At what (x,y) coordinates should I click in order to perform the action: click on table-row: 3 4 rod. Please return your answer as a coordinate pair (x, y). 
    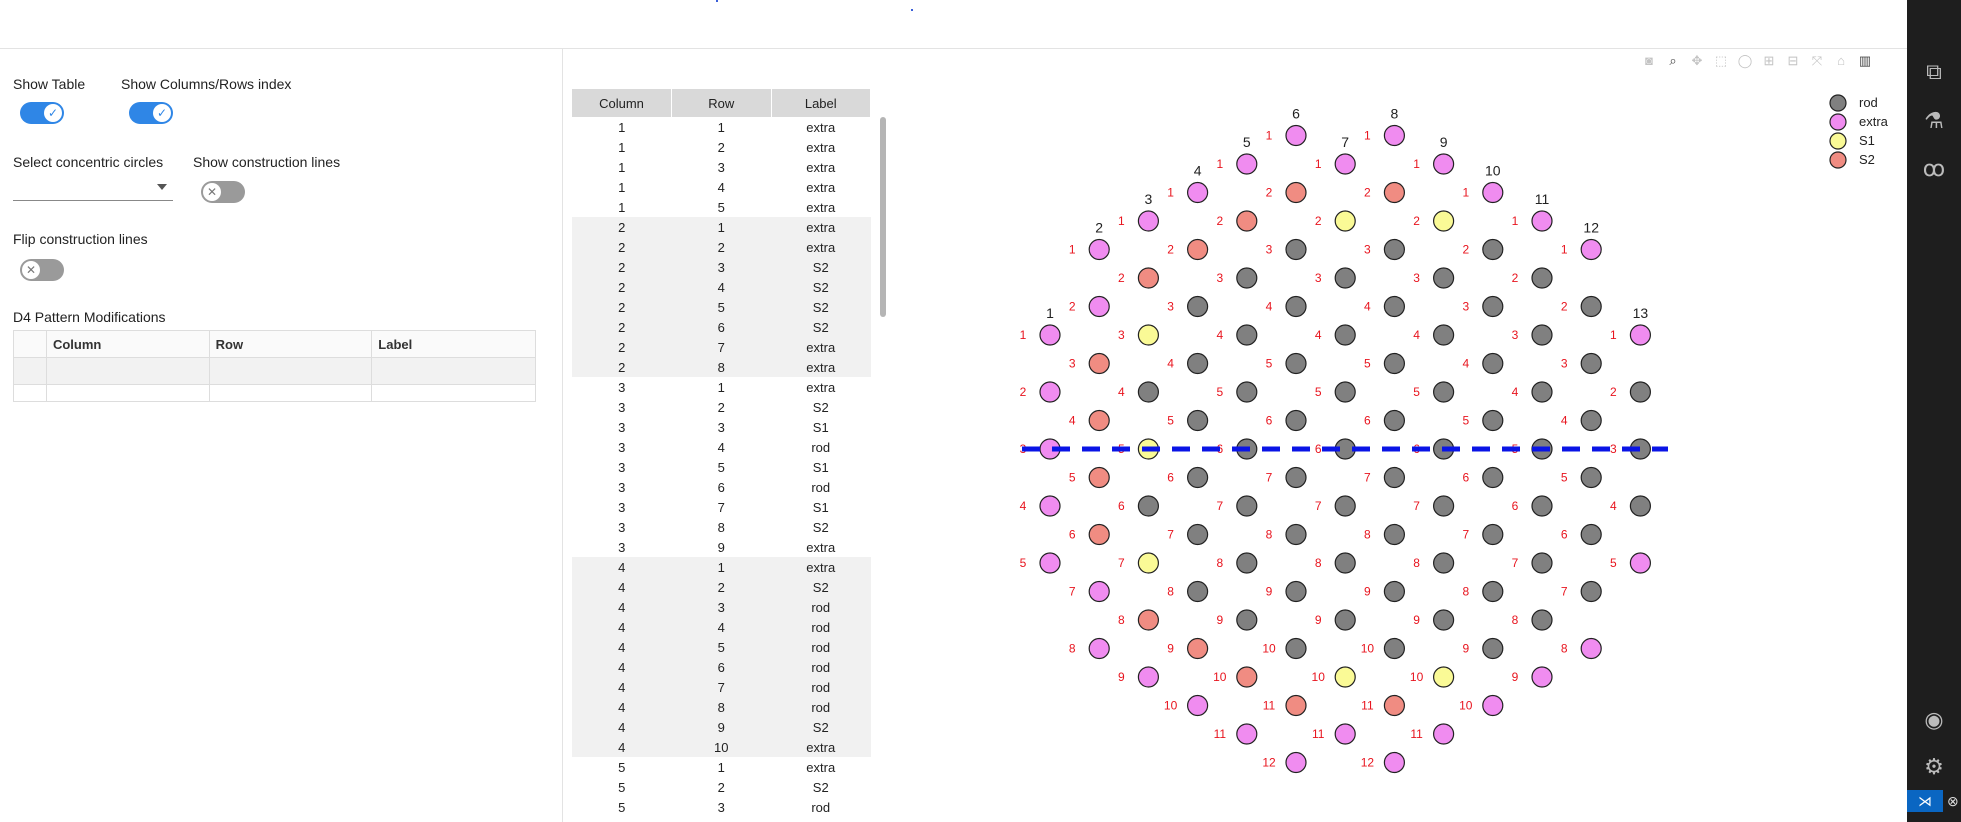
    Looking at the image, I should click on (721, 447).